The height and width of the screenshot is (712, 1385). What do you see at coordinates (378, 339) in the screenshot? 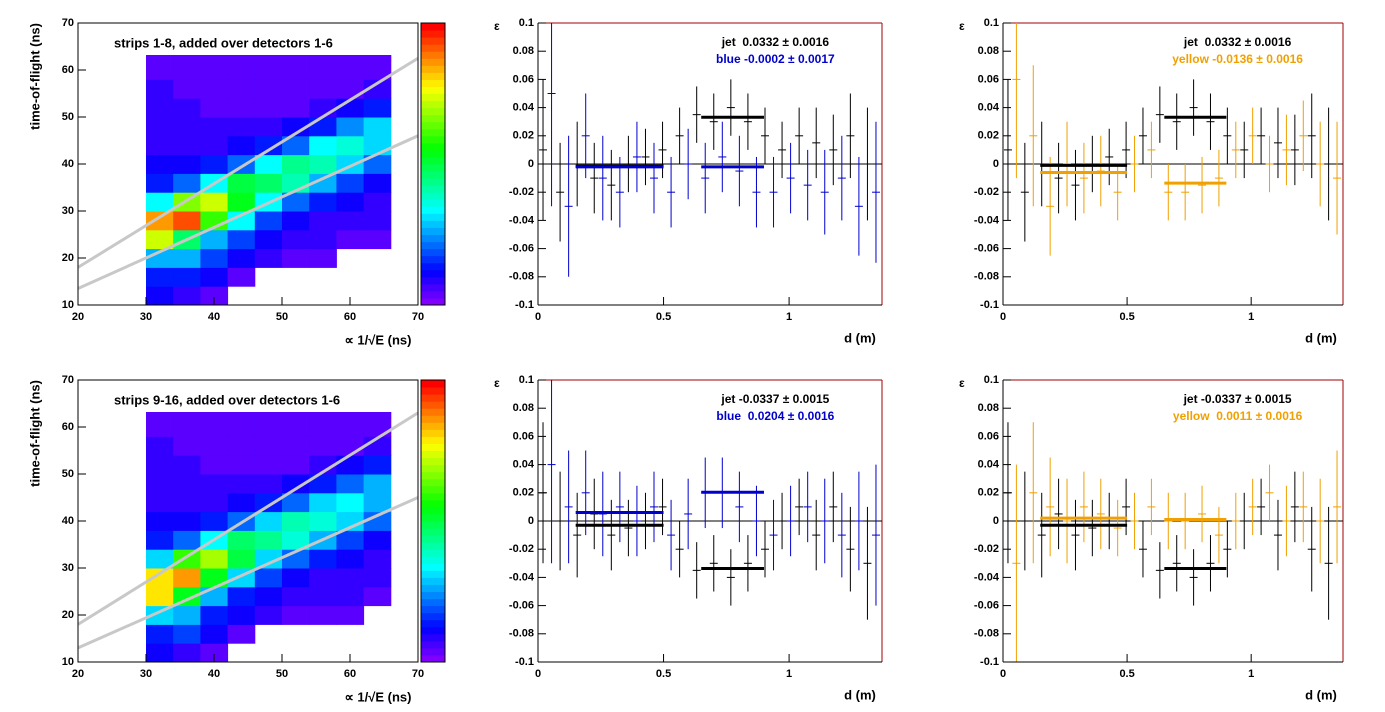
I see `x-axis-label: ∝ 1/√E (ns)` at bounding box center [378, 339].